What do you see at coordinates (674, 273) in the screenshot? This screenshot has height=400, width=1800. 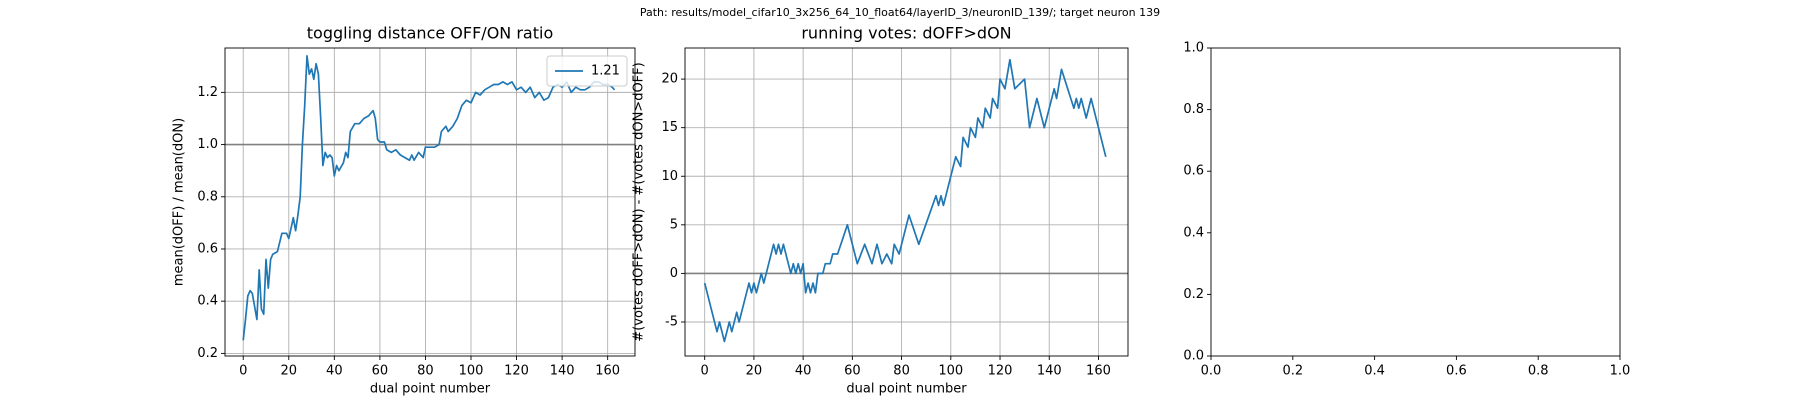 I see `y-tick-label: 0` at bounding box center [674, 273].